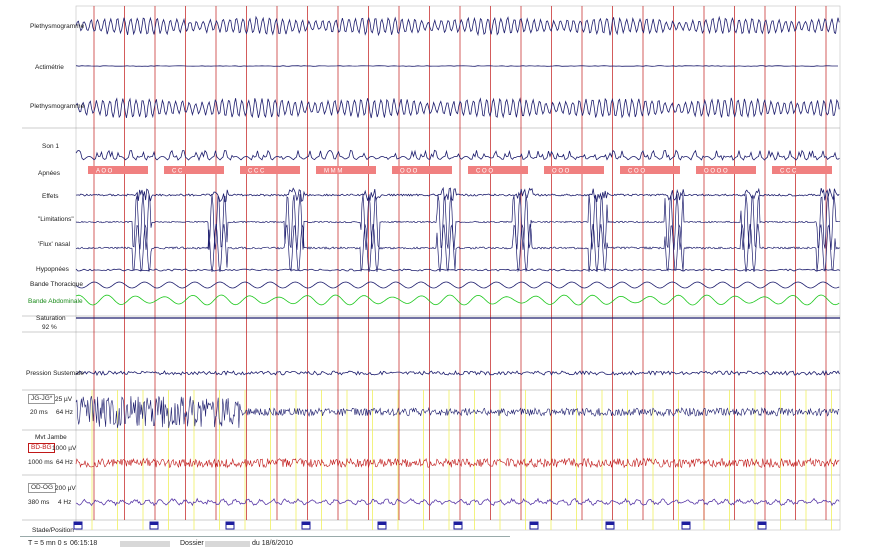 The height and width of the screenshot is (558, 870). What do you see at coordinates (457, 463) in the screenshot?
I see `leg-trace` at bounding box center [457, 463].